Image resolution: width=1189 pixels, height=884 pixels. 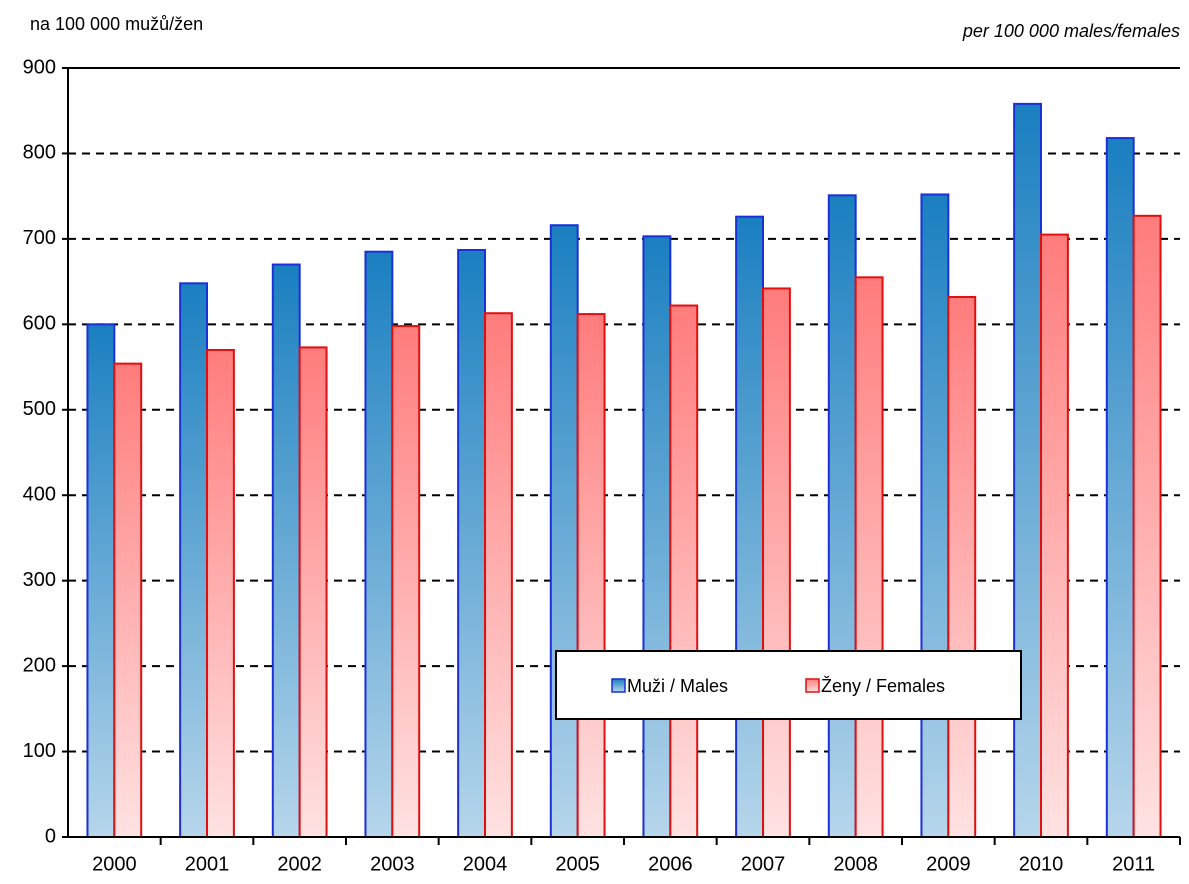 What do you see at coordinates (39, 665) in the screenshot?
I see `y-tick-label: 200` at bounding box center [39, 665].